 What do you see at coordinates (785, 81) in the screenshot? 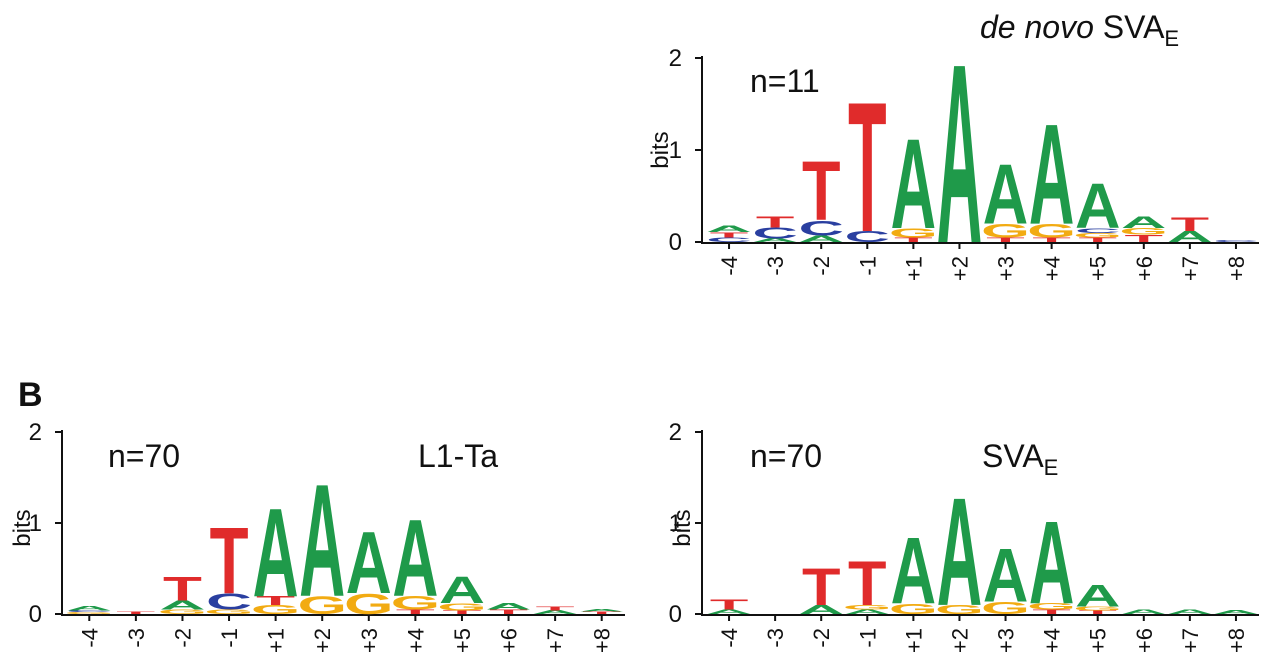
I see `sample-count-annotation: n=11` at bounding box center [785, 81].